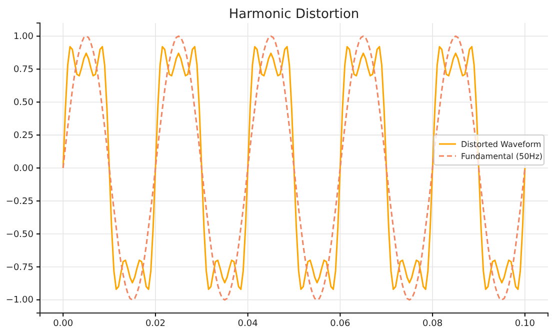  I want to click on x-tick-label: 0.08, so click(432, 323).